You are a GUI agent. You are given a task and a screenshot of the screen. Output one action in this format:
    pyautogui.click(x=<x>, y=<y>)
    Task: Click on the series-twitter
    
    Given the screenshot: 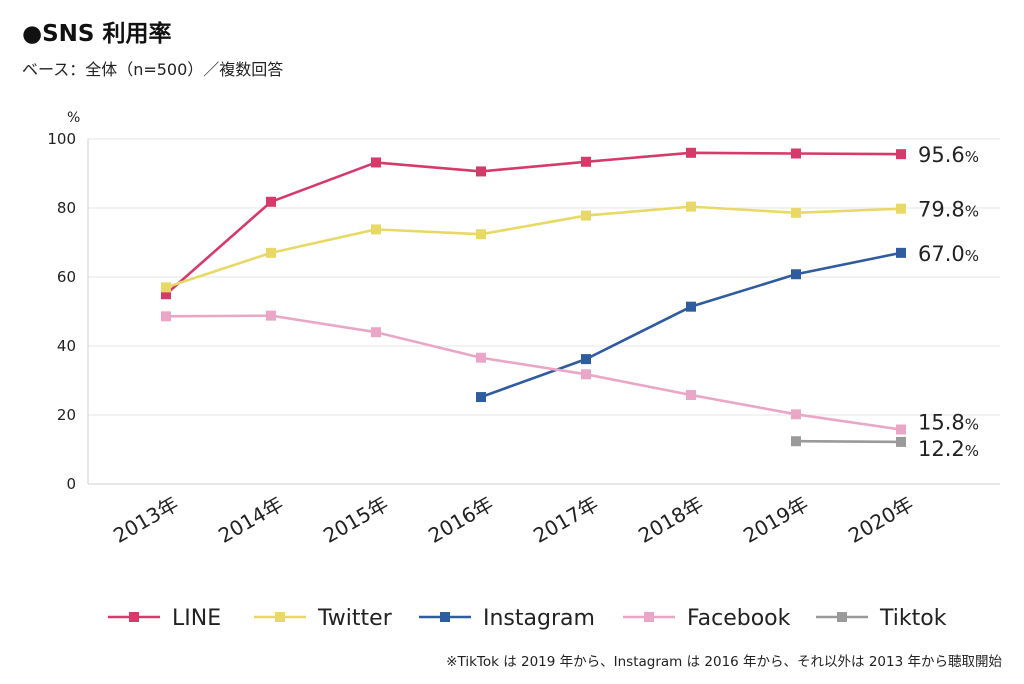 What is the action you would take?
    pyautogui.click(x=533, y=247)
    